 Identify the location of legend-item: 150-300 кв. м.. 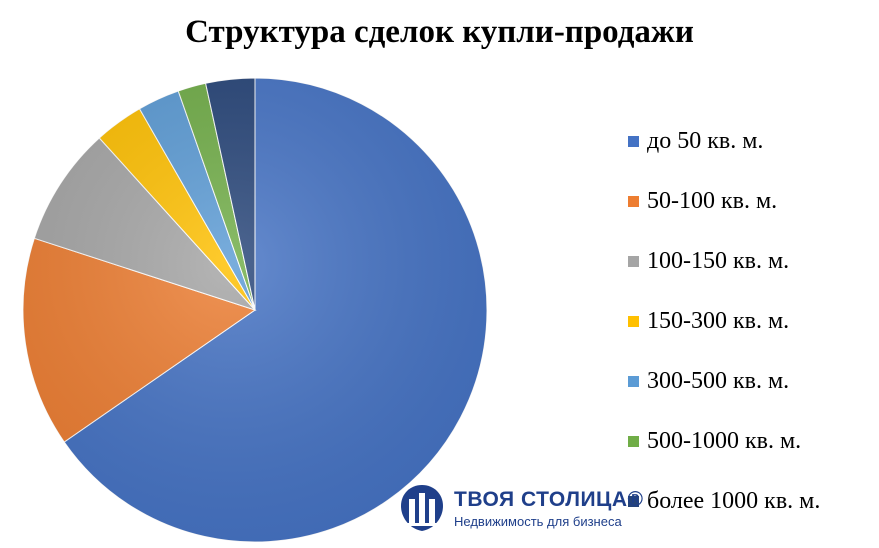
(724, 321).